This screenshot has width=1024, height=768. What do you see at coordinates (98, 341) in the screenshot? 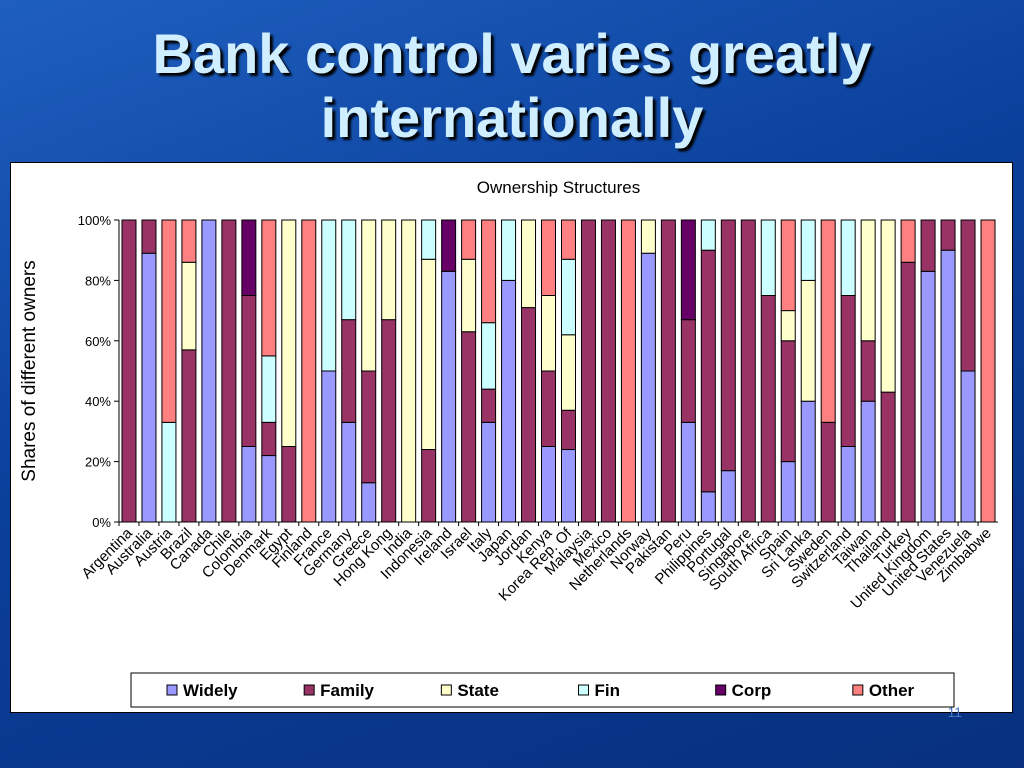
I see `y-tick-label: 60%` at bounding box center [98, 341].